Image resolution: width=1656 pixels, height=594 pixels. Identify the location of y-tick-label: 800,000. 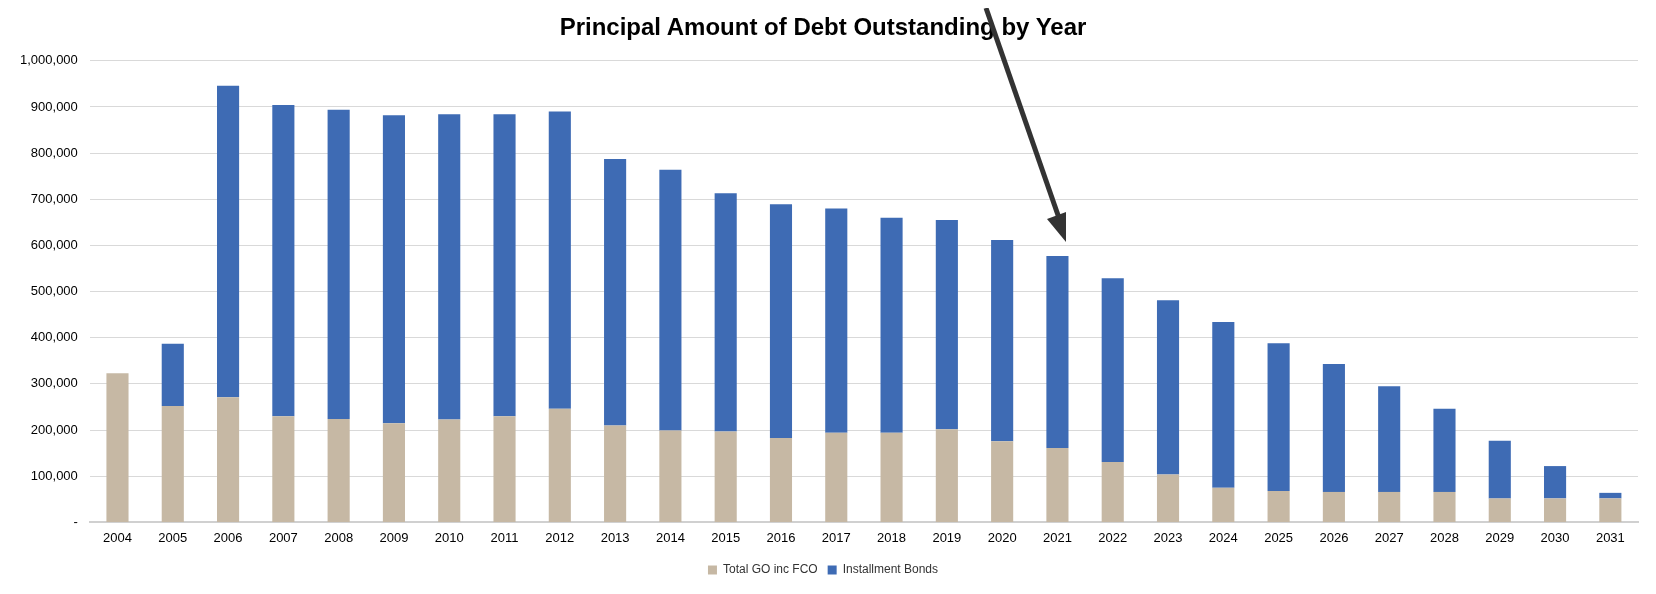
(54, 152).